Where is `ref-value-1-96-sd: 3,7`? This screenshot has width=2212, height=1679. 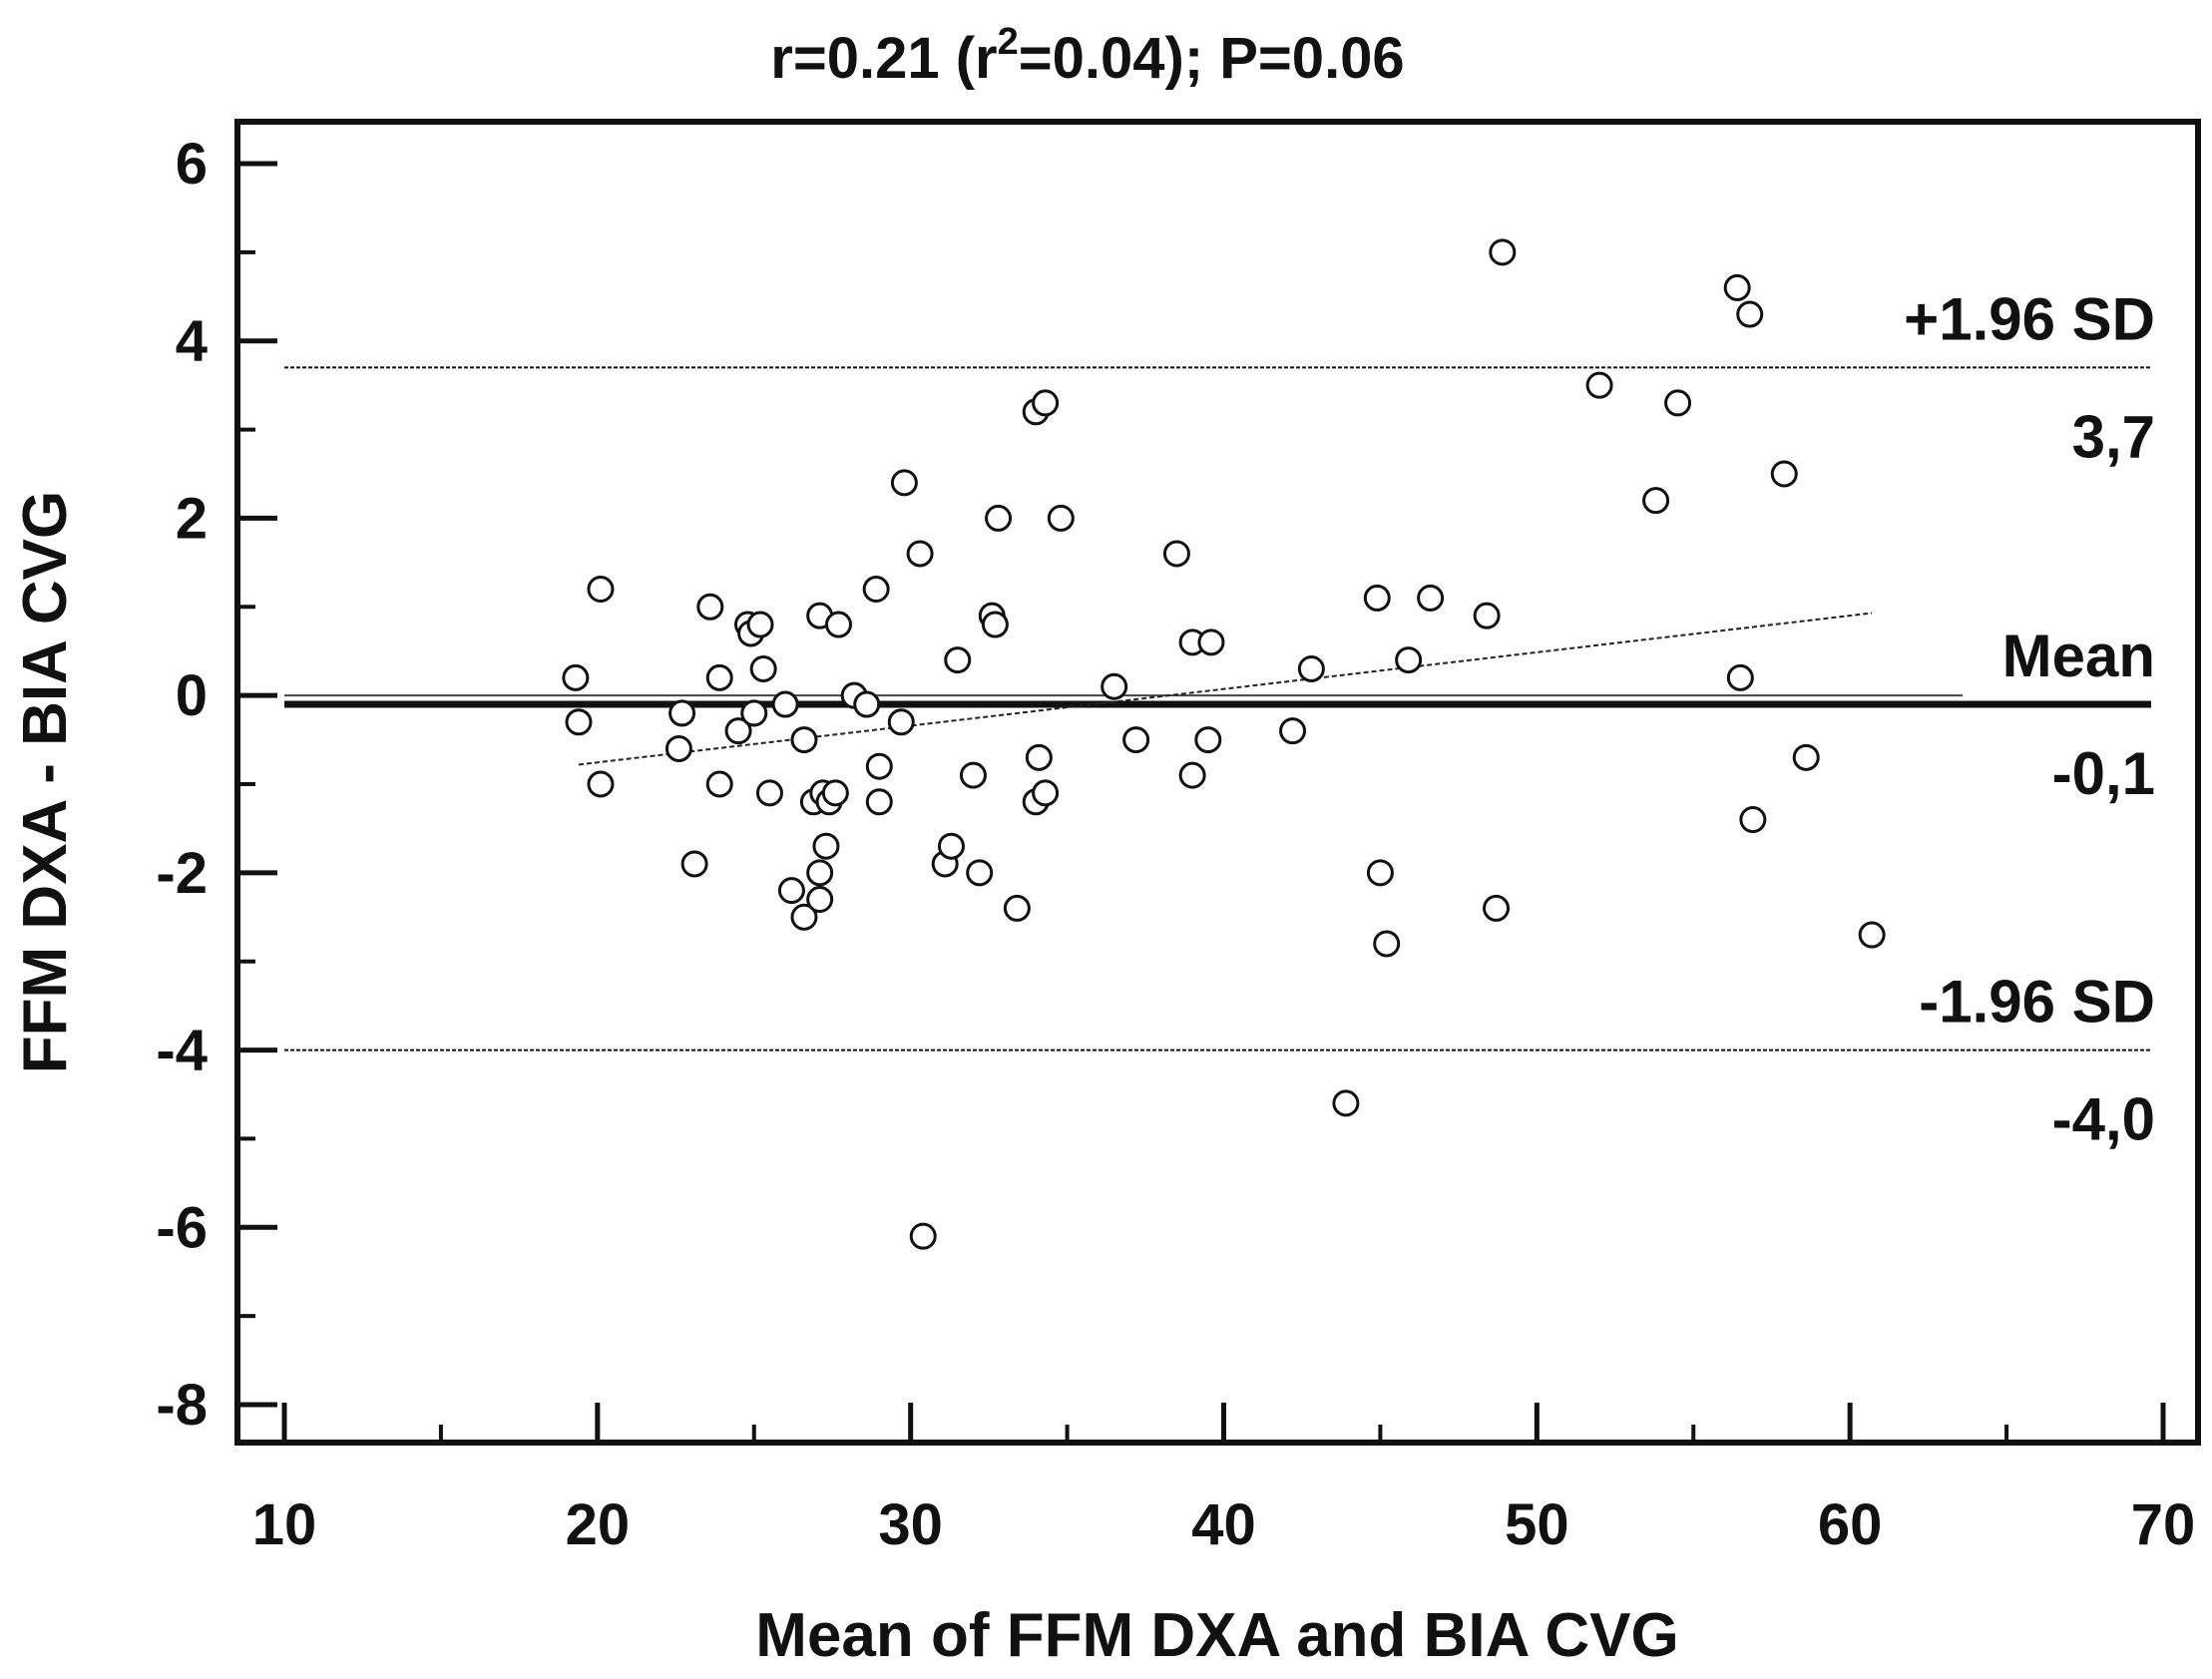 ref-value-1-96-sd: 3,7 is located at coordinates (2113, 436).